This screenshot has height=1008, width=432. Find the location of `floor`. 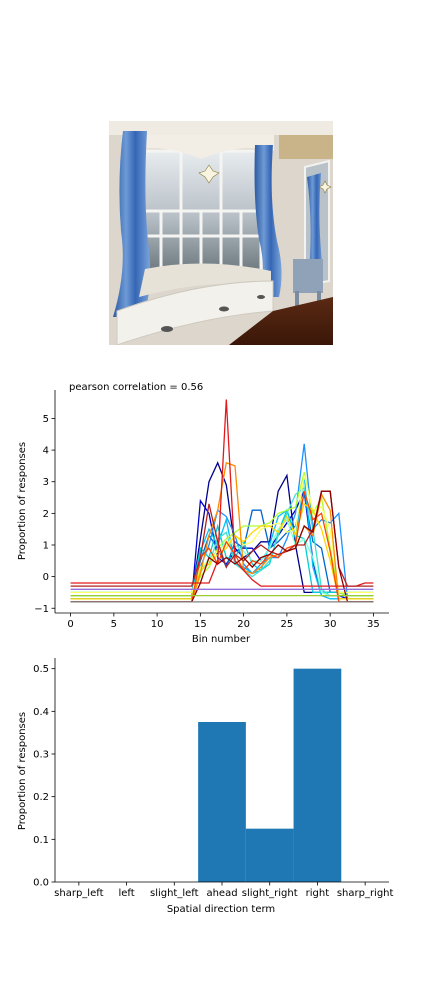

floor is located at coordinates (281, 321).